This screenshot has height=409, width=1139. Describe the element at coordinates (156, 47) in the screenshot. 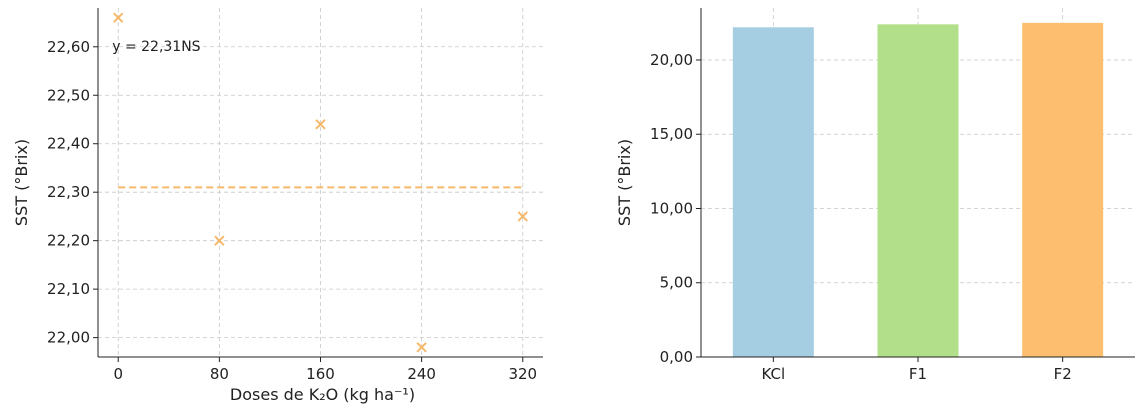

I see `fit-equation-annotation: y = 22,31NS` at that location.